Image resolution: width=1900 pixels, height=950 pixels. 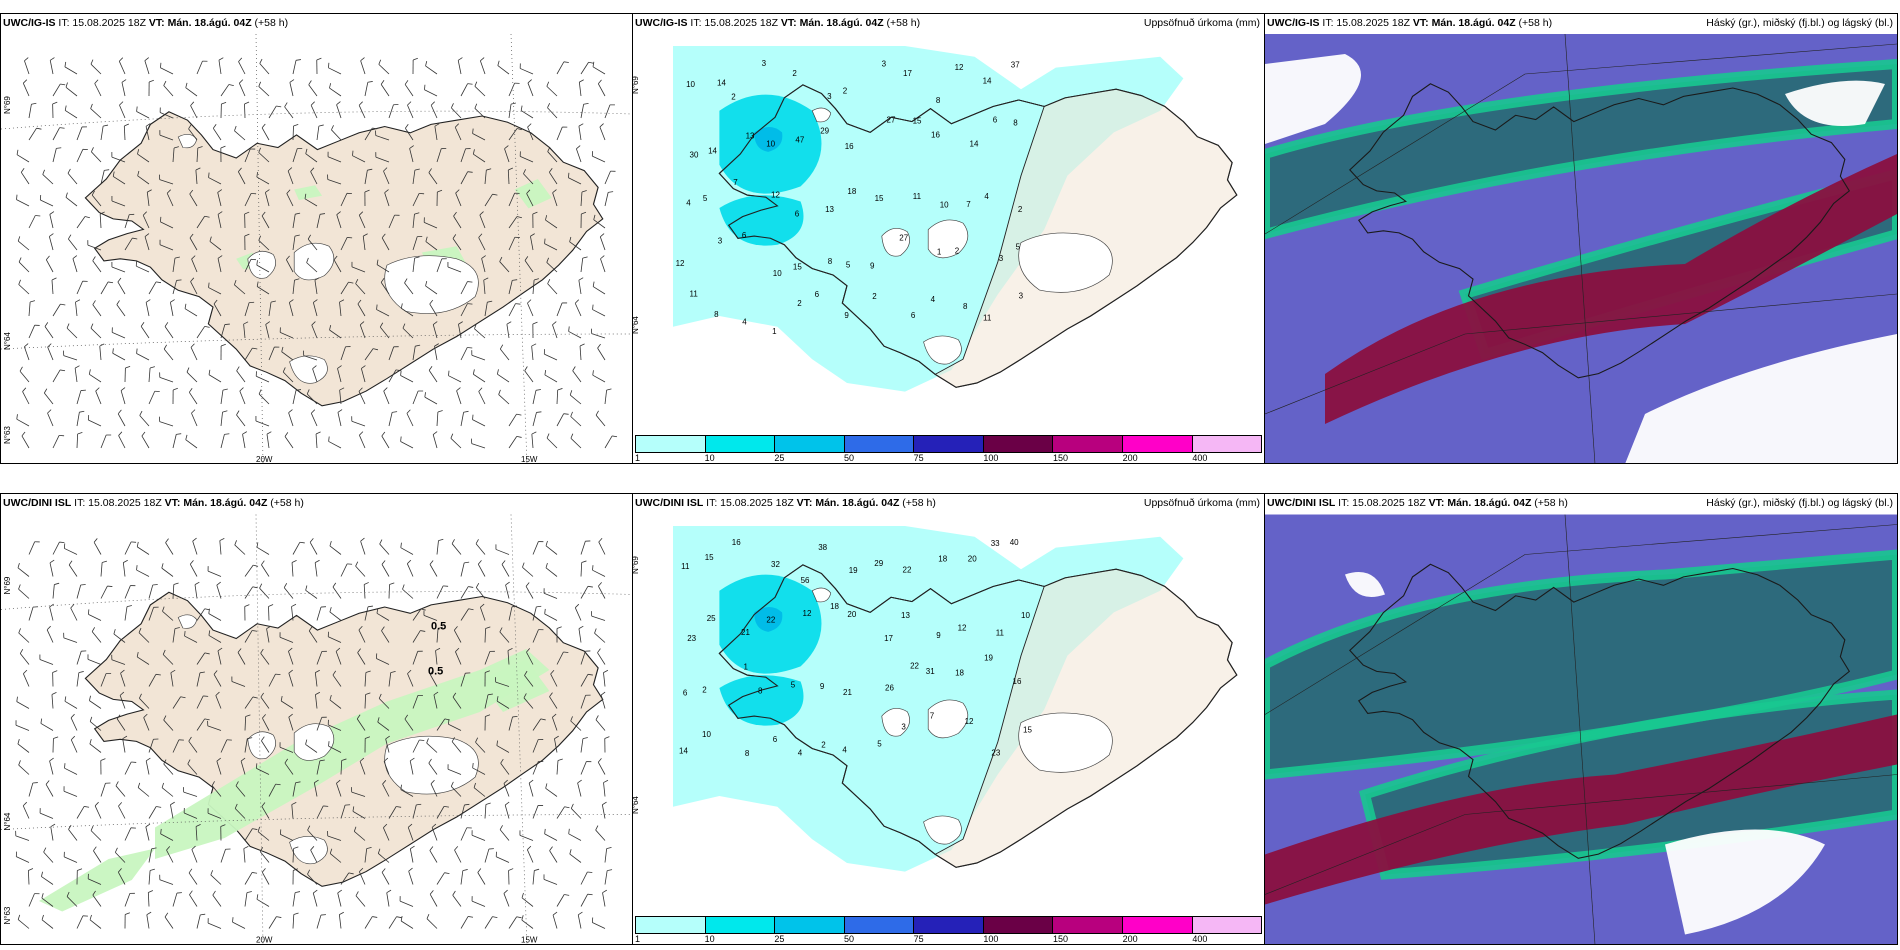 I want to click on precip-heavy-area, so click(x=761, y=220).